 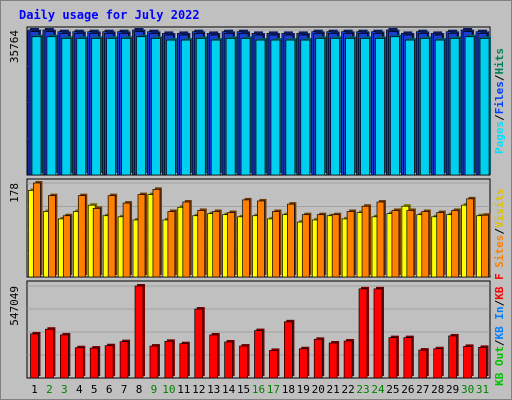 I want to click on x-tick-label-day-26: 26, so click(x=407, y=389).